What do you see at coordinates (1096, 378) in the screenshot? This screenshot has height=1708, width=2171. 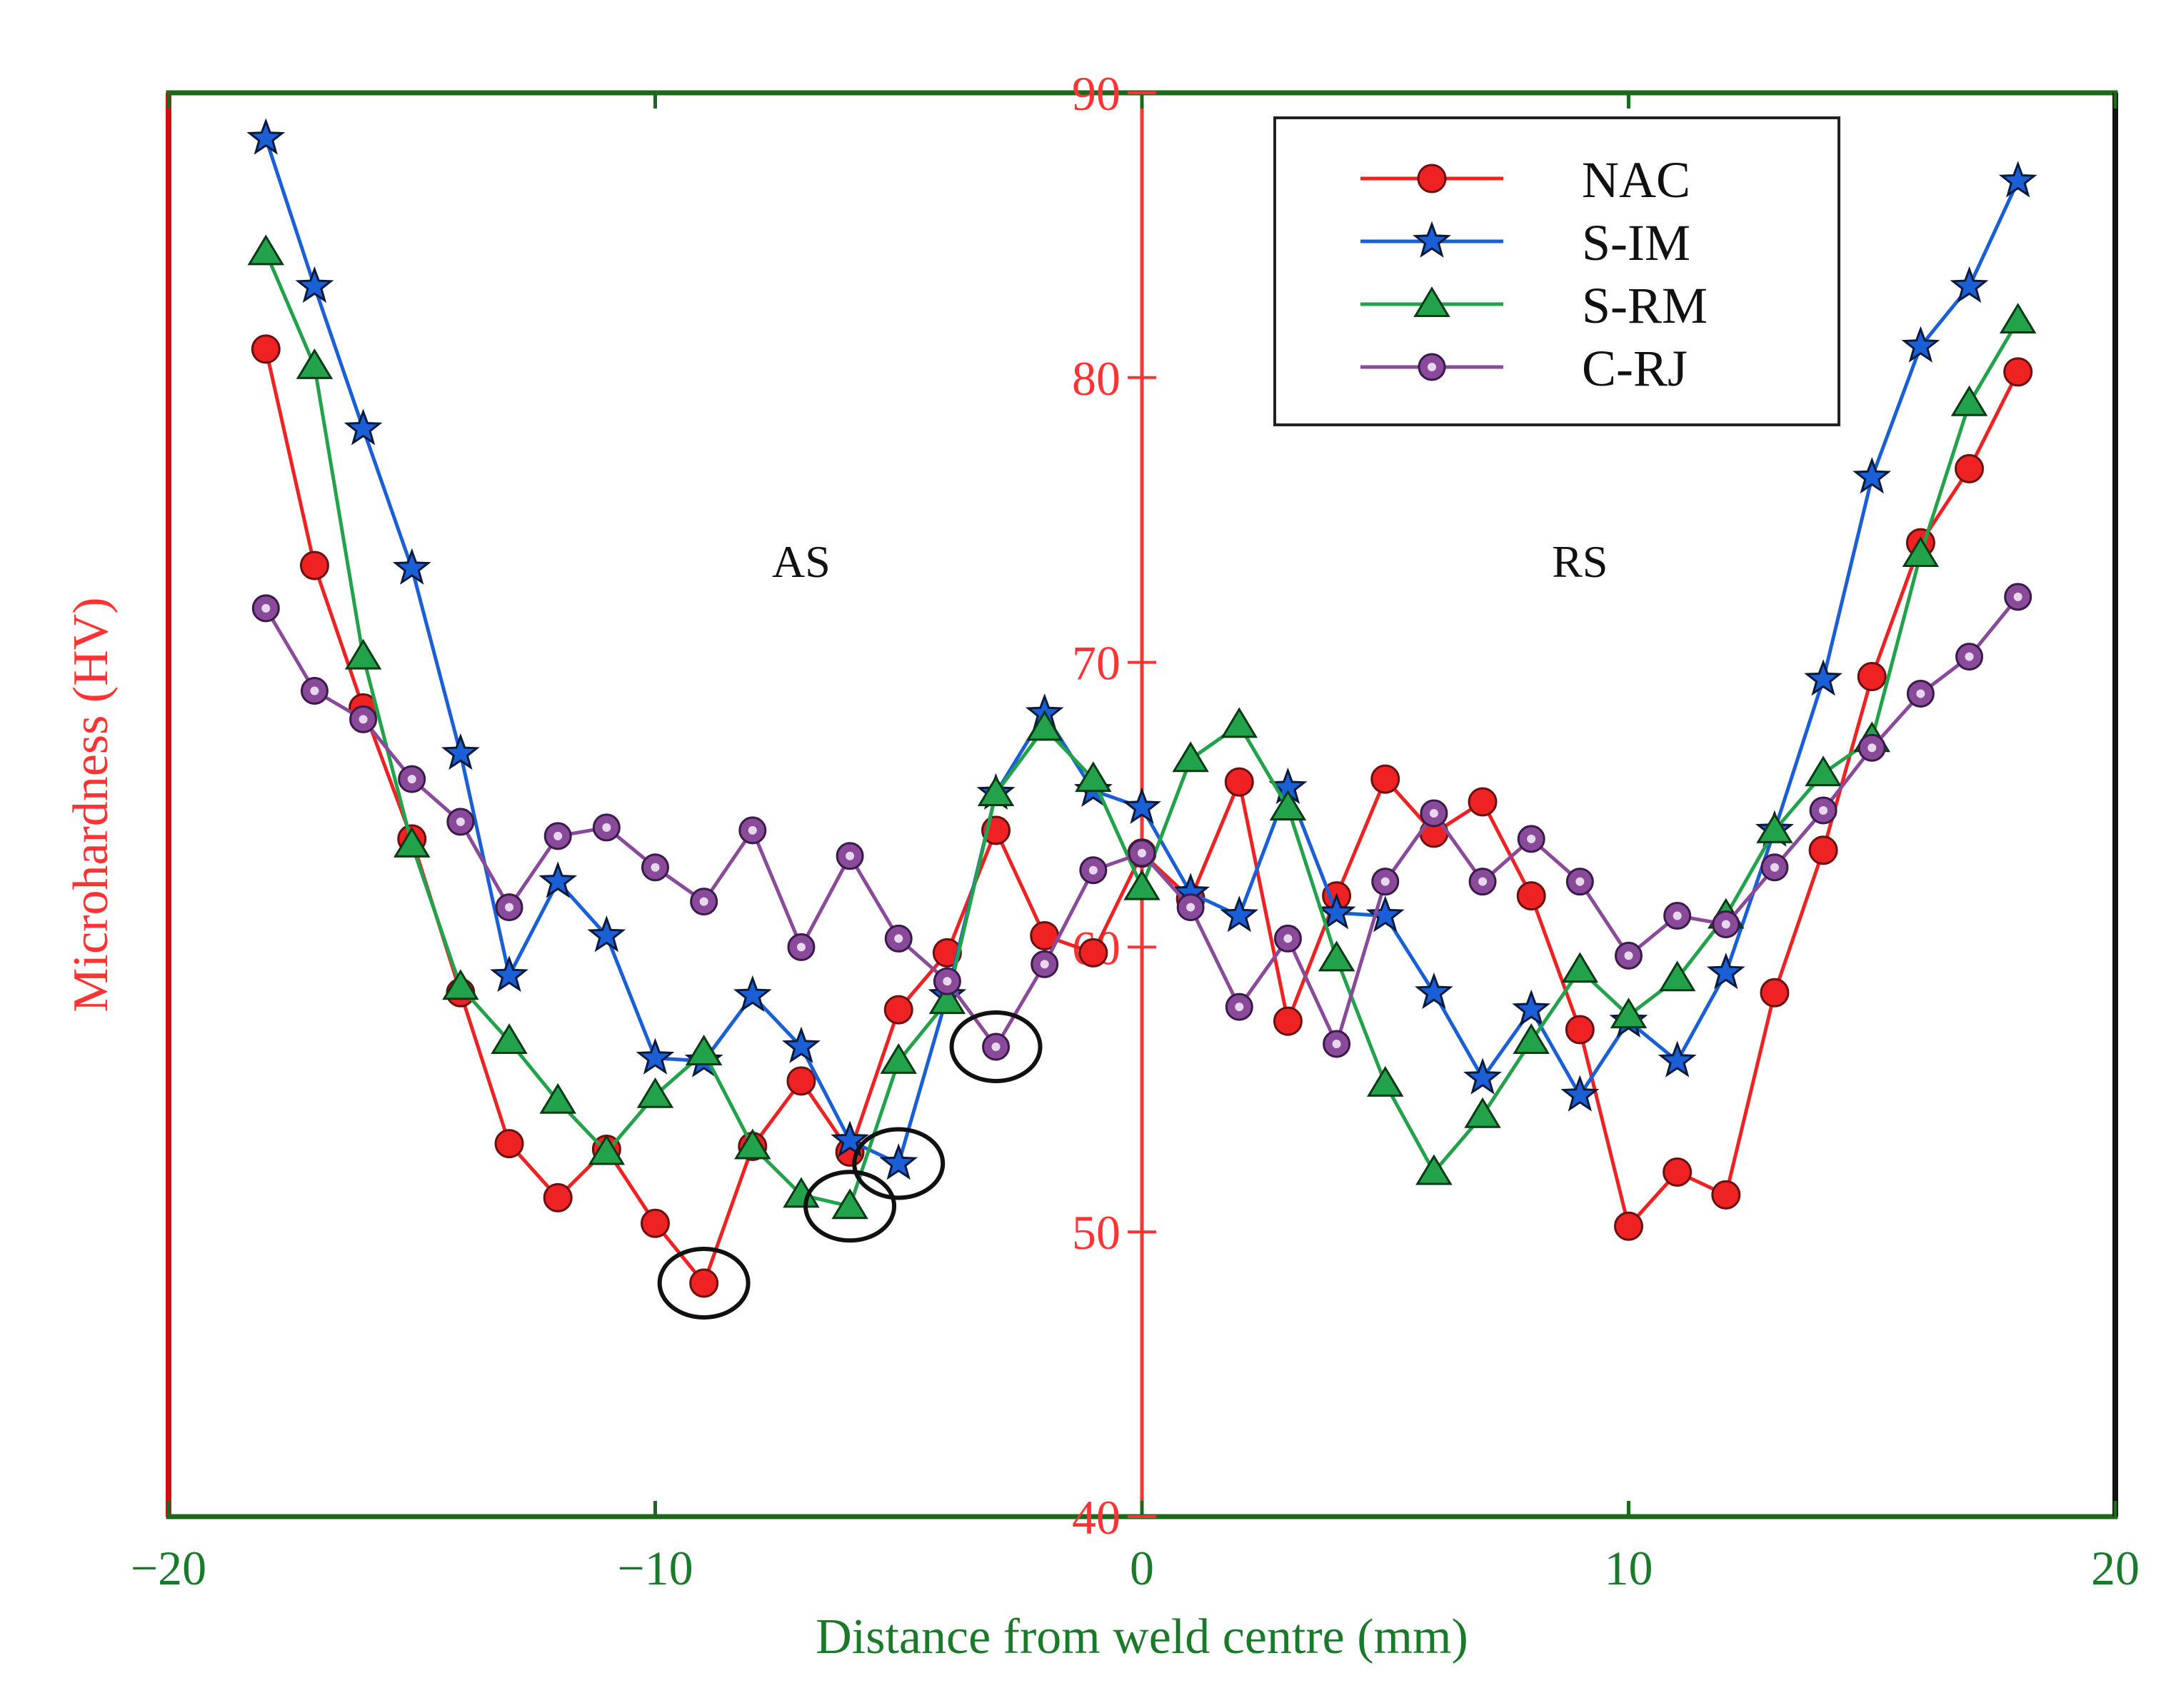 I see `y-tick-label: 80` at bounding box center [1096, 378].